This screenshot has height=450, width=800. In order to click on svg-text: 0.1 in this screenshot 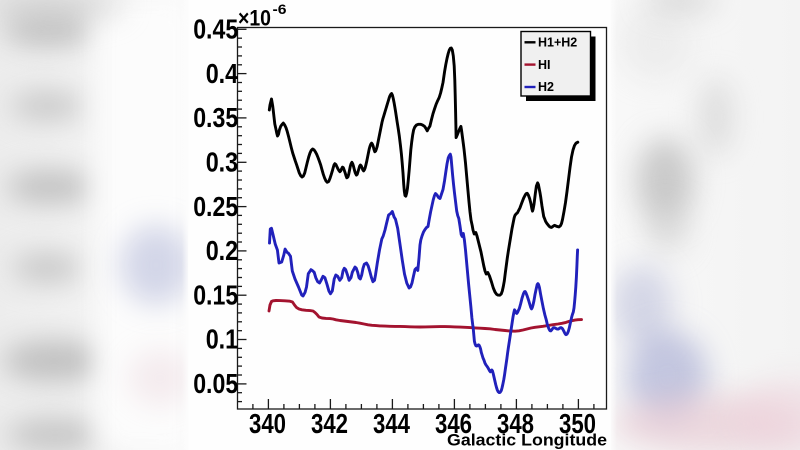, I will do `click(222, 339)`.